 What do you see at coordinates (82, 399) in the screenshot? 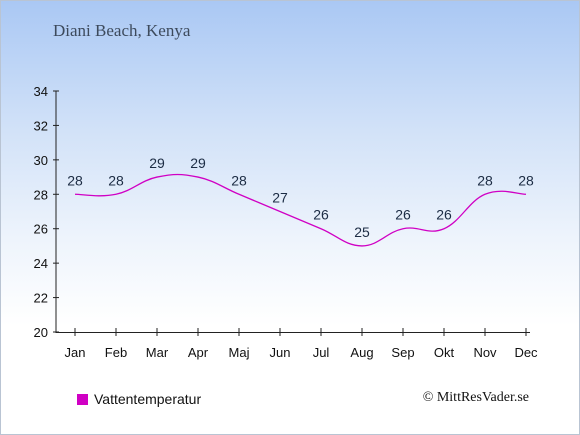
I see `legend-swatch` at bounding box center [82, 399].